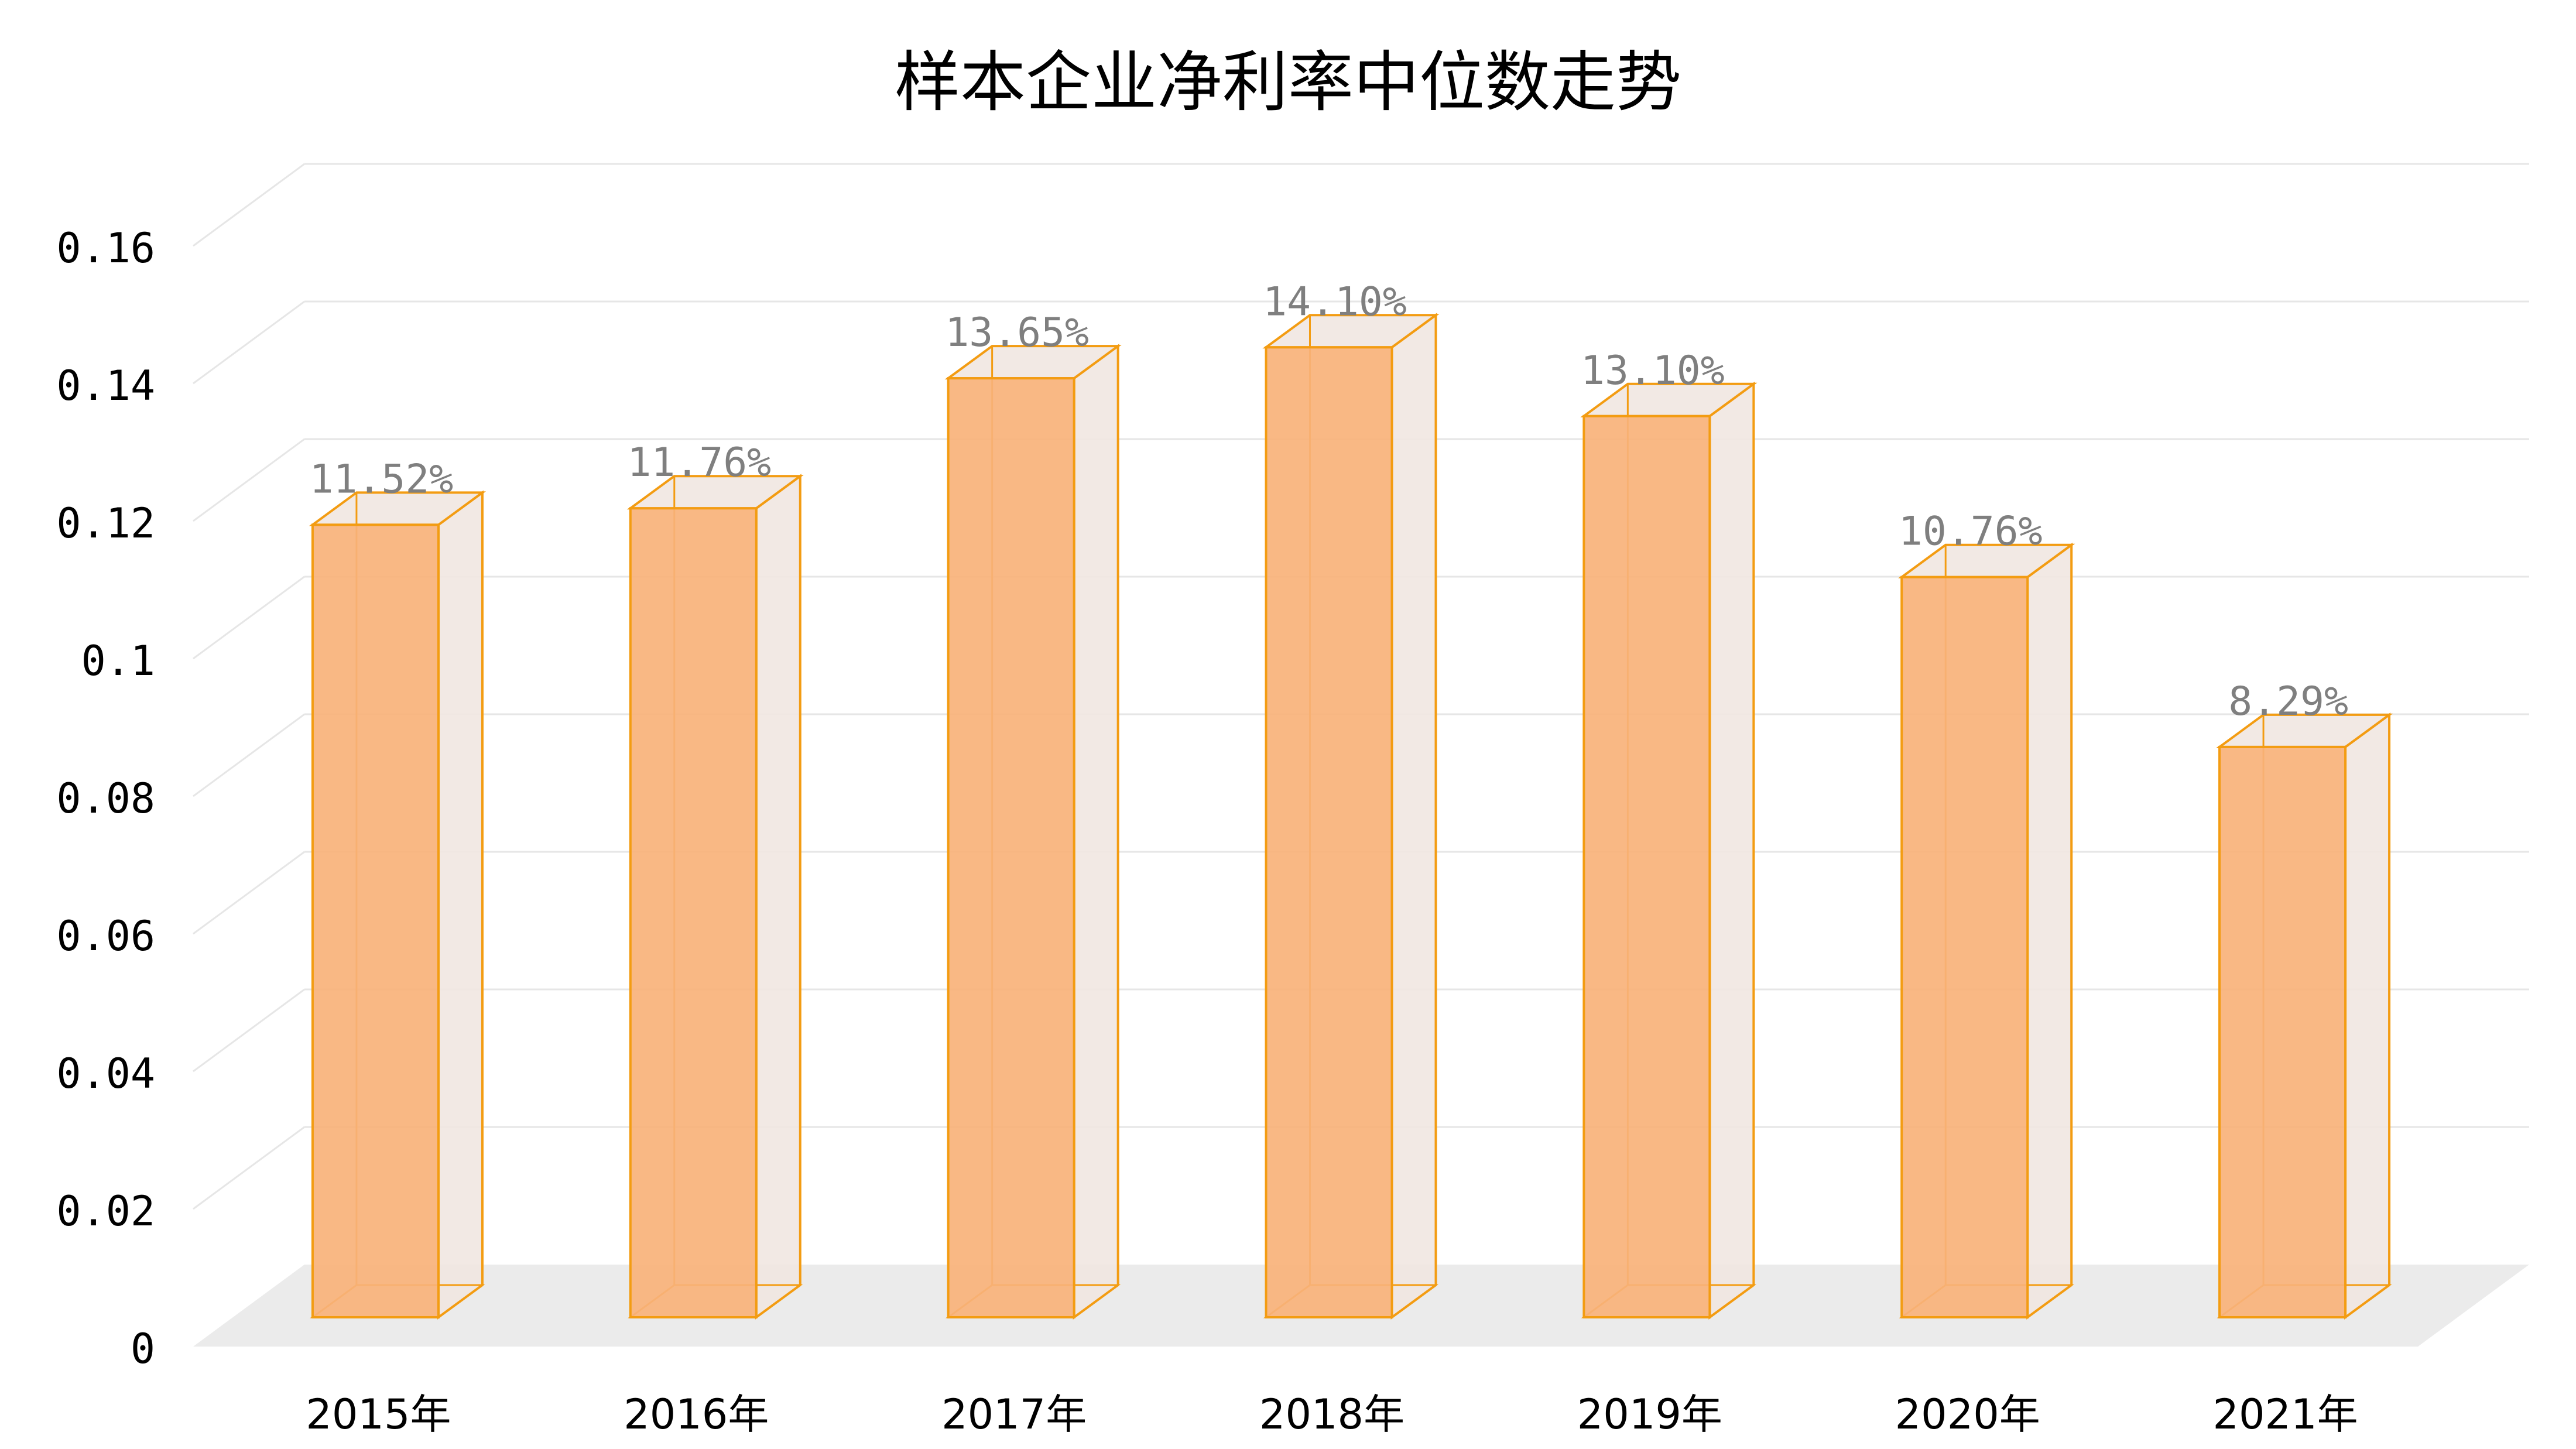 Image resolution: width=2576 pixels, height=1449 pixels. I want to click on x-tick-label: 2017年, so click(1014, 1414).